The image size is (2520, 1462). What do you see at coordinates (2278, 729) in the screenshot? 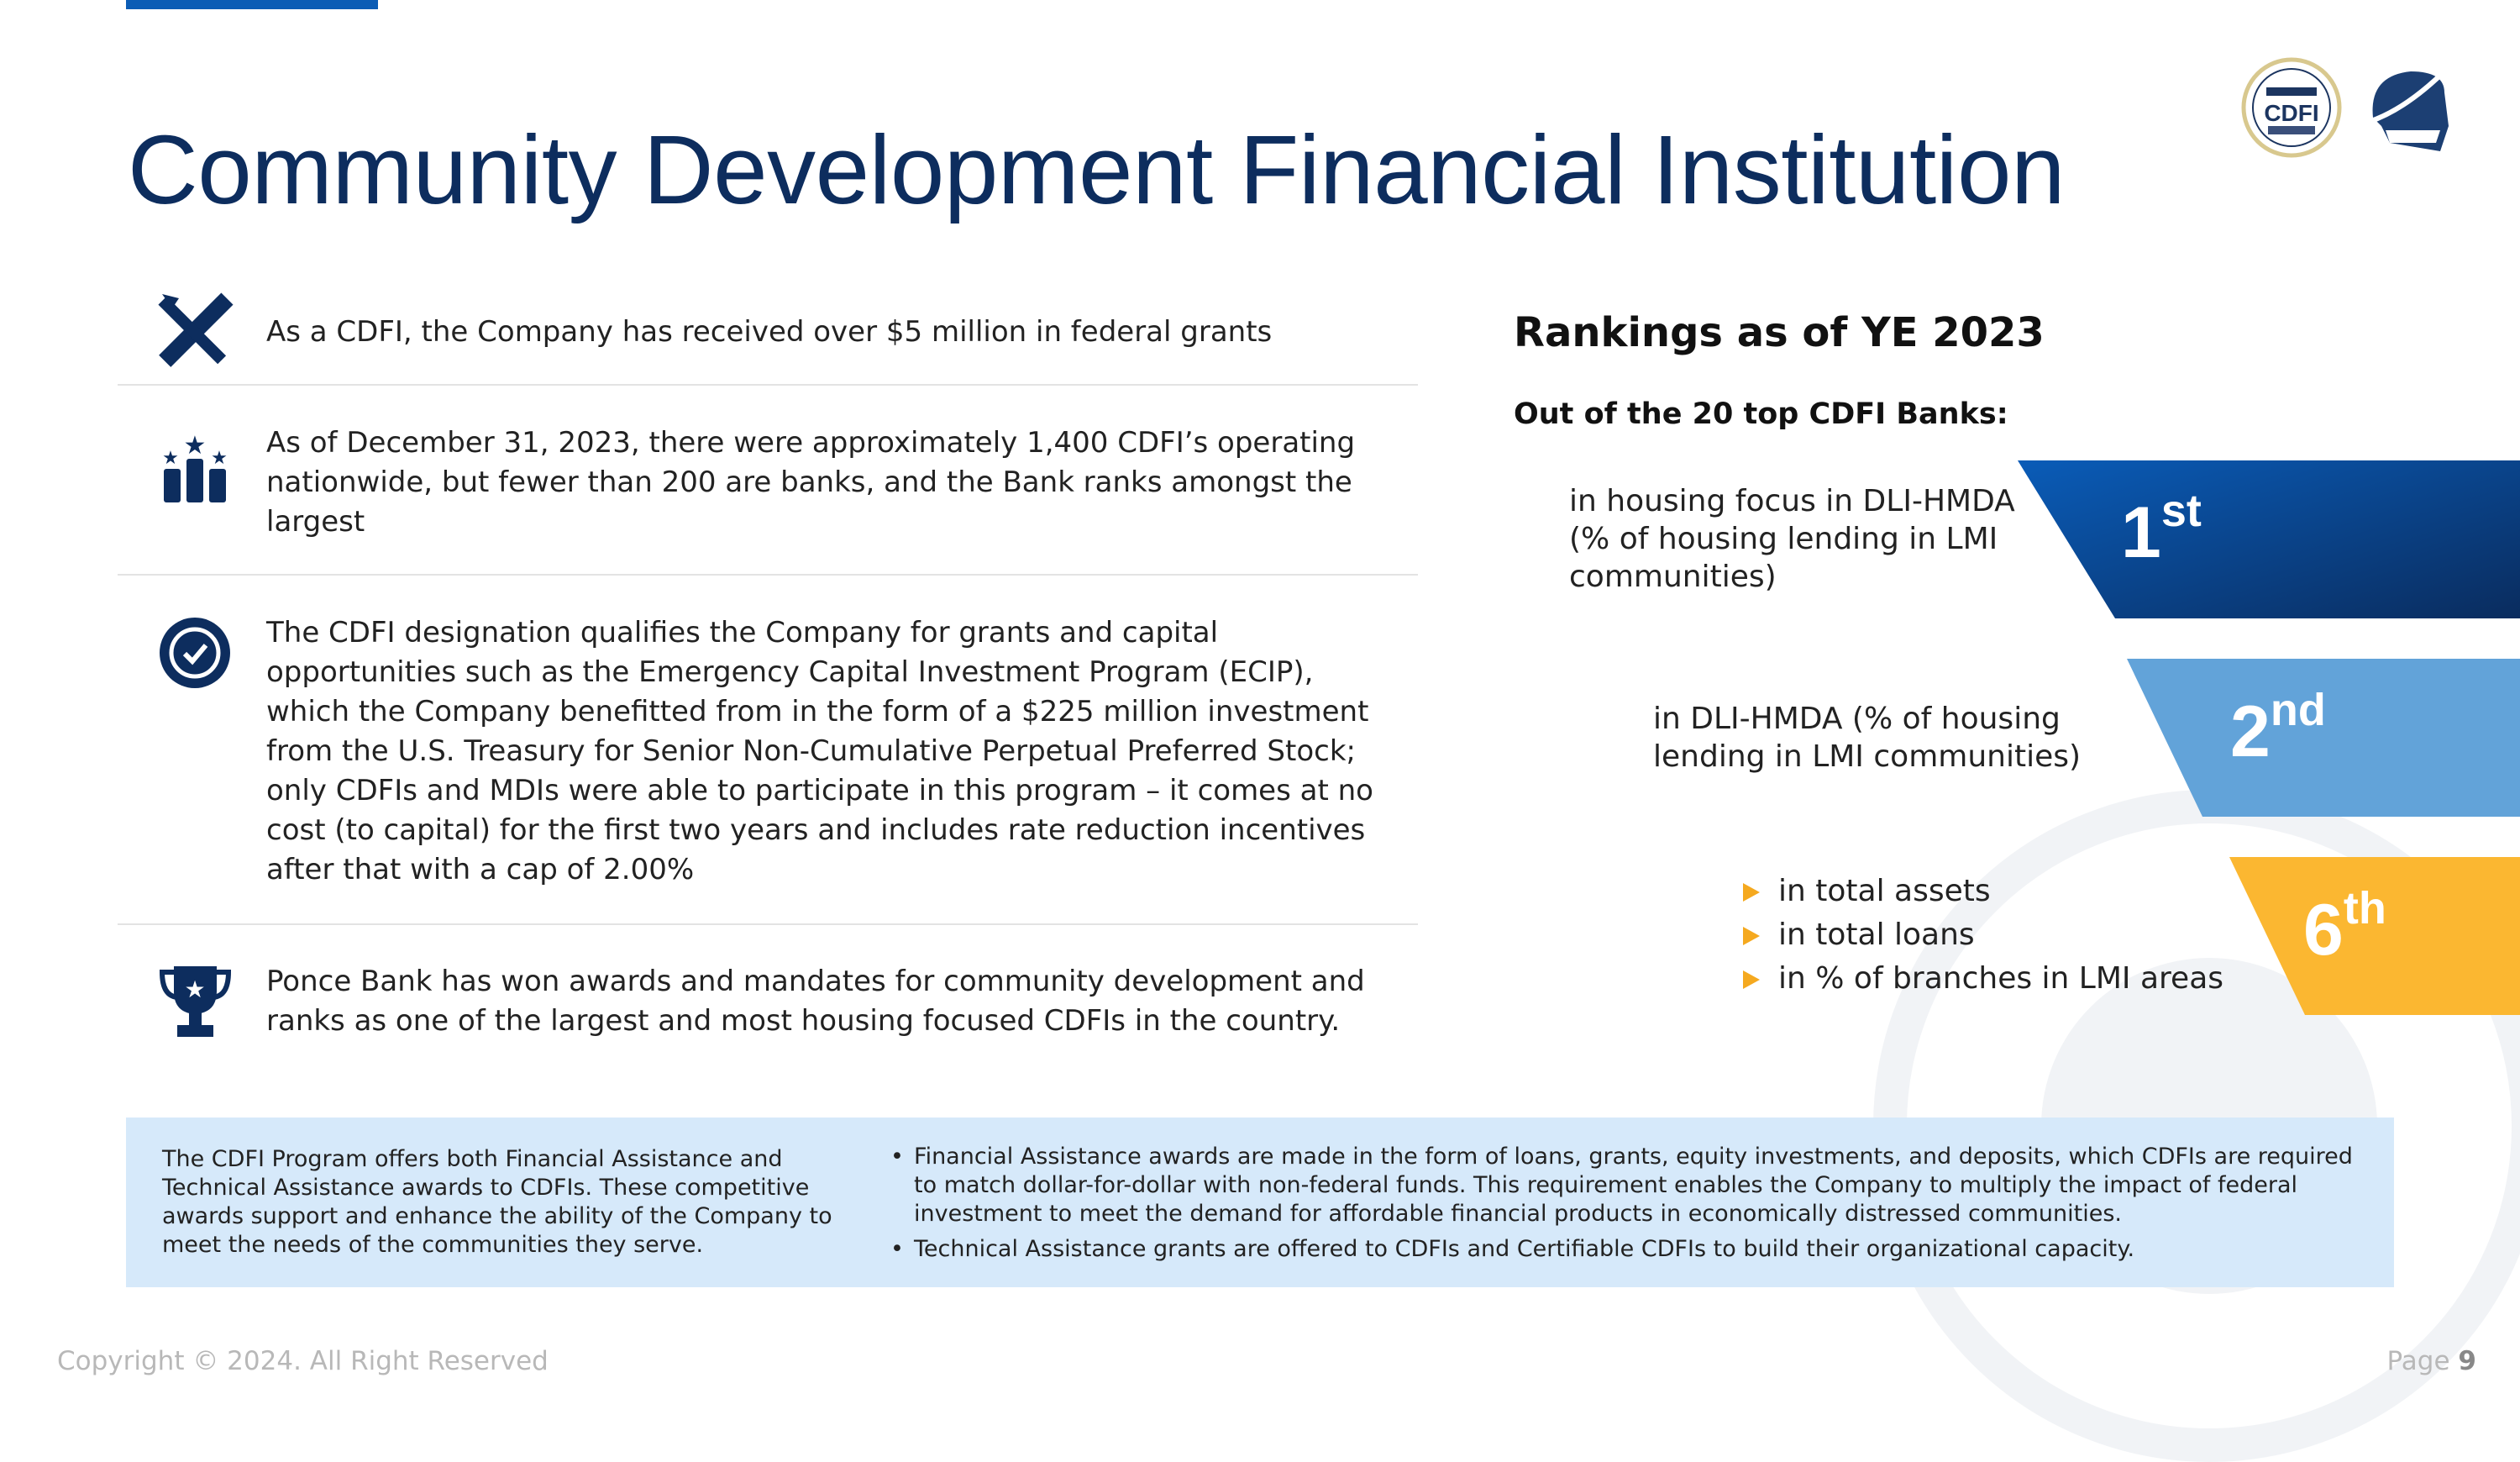
I see `rank-2-value: 2nd` at bounding box center [2278, 729].